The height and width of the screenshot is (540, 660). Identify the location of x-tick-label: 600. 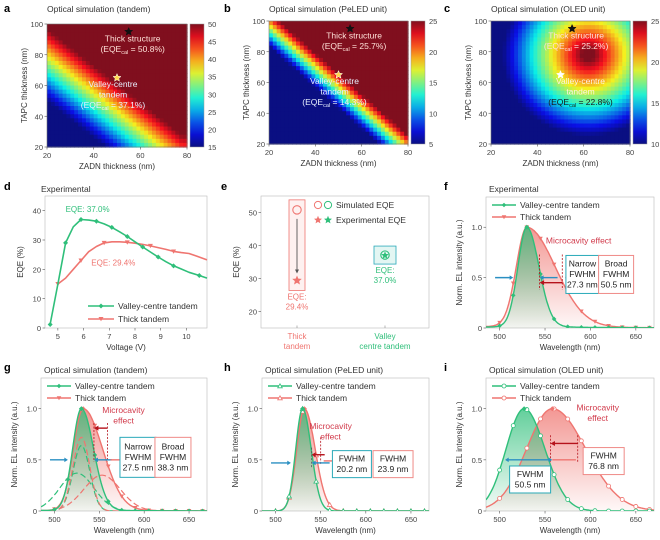
(590, 519).